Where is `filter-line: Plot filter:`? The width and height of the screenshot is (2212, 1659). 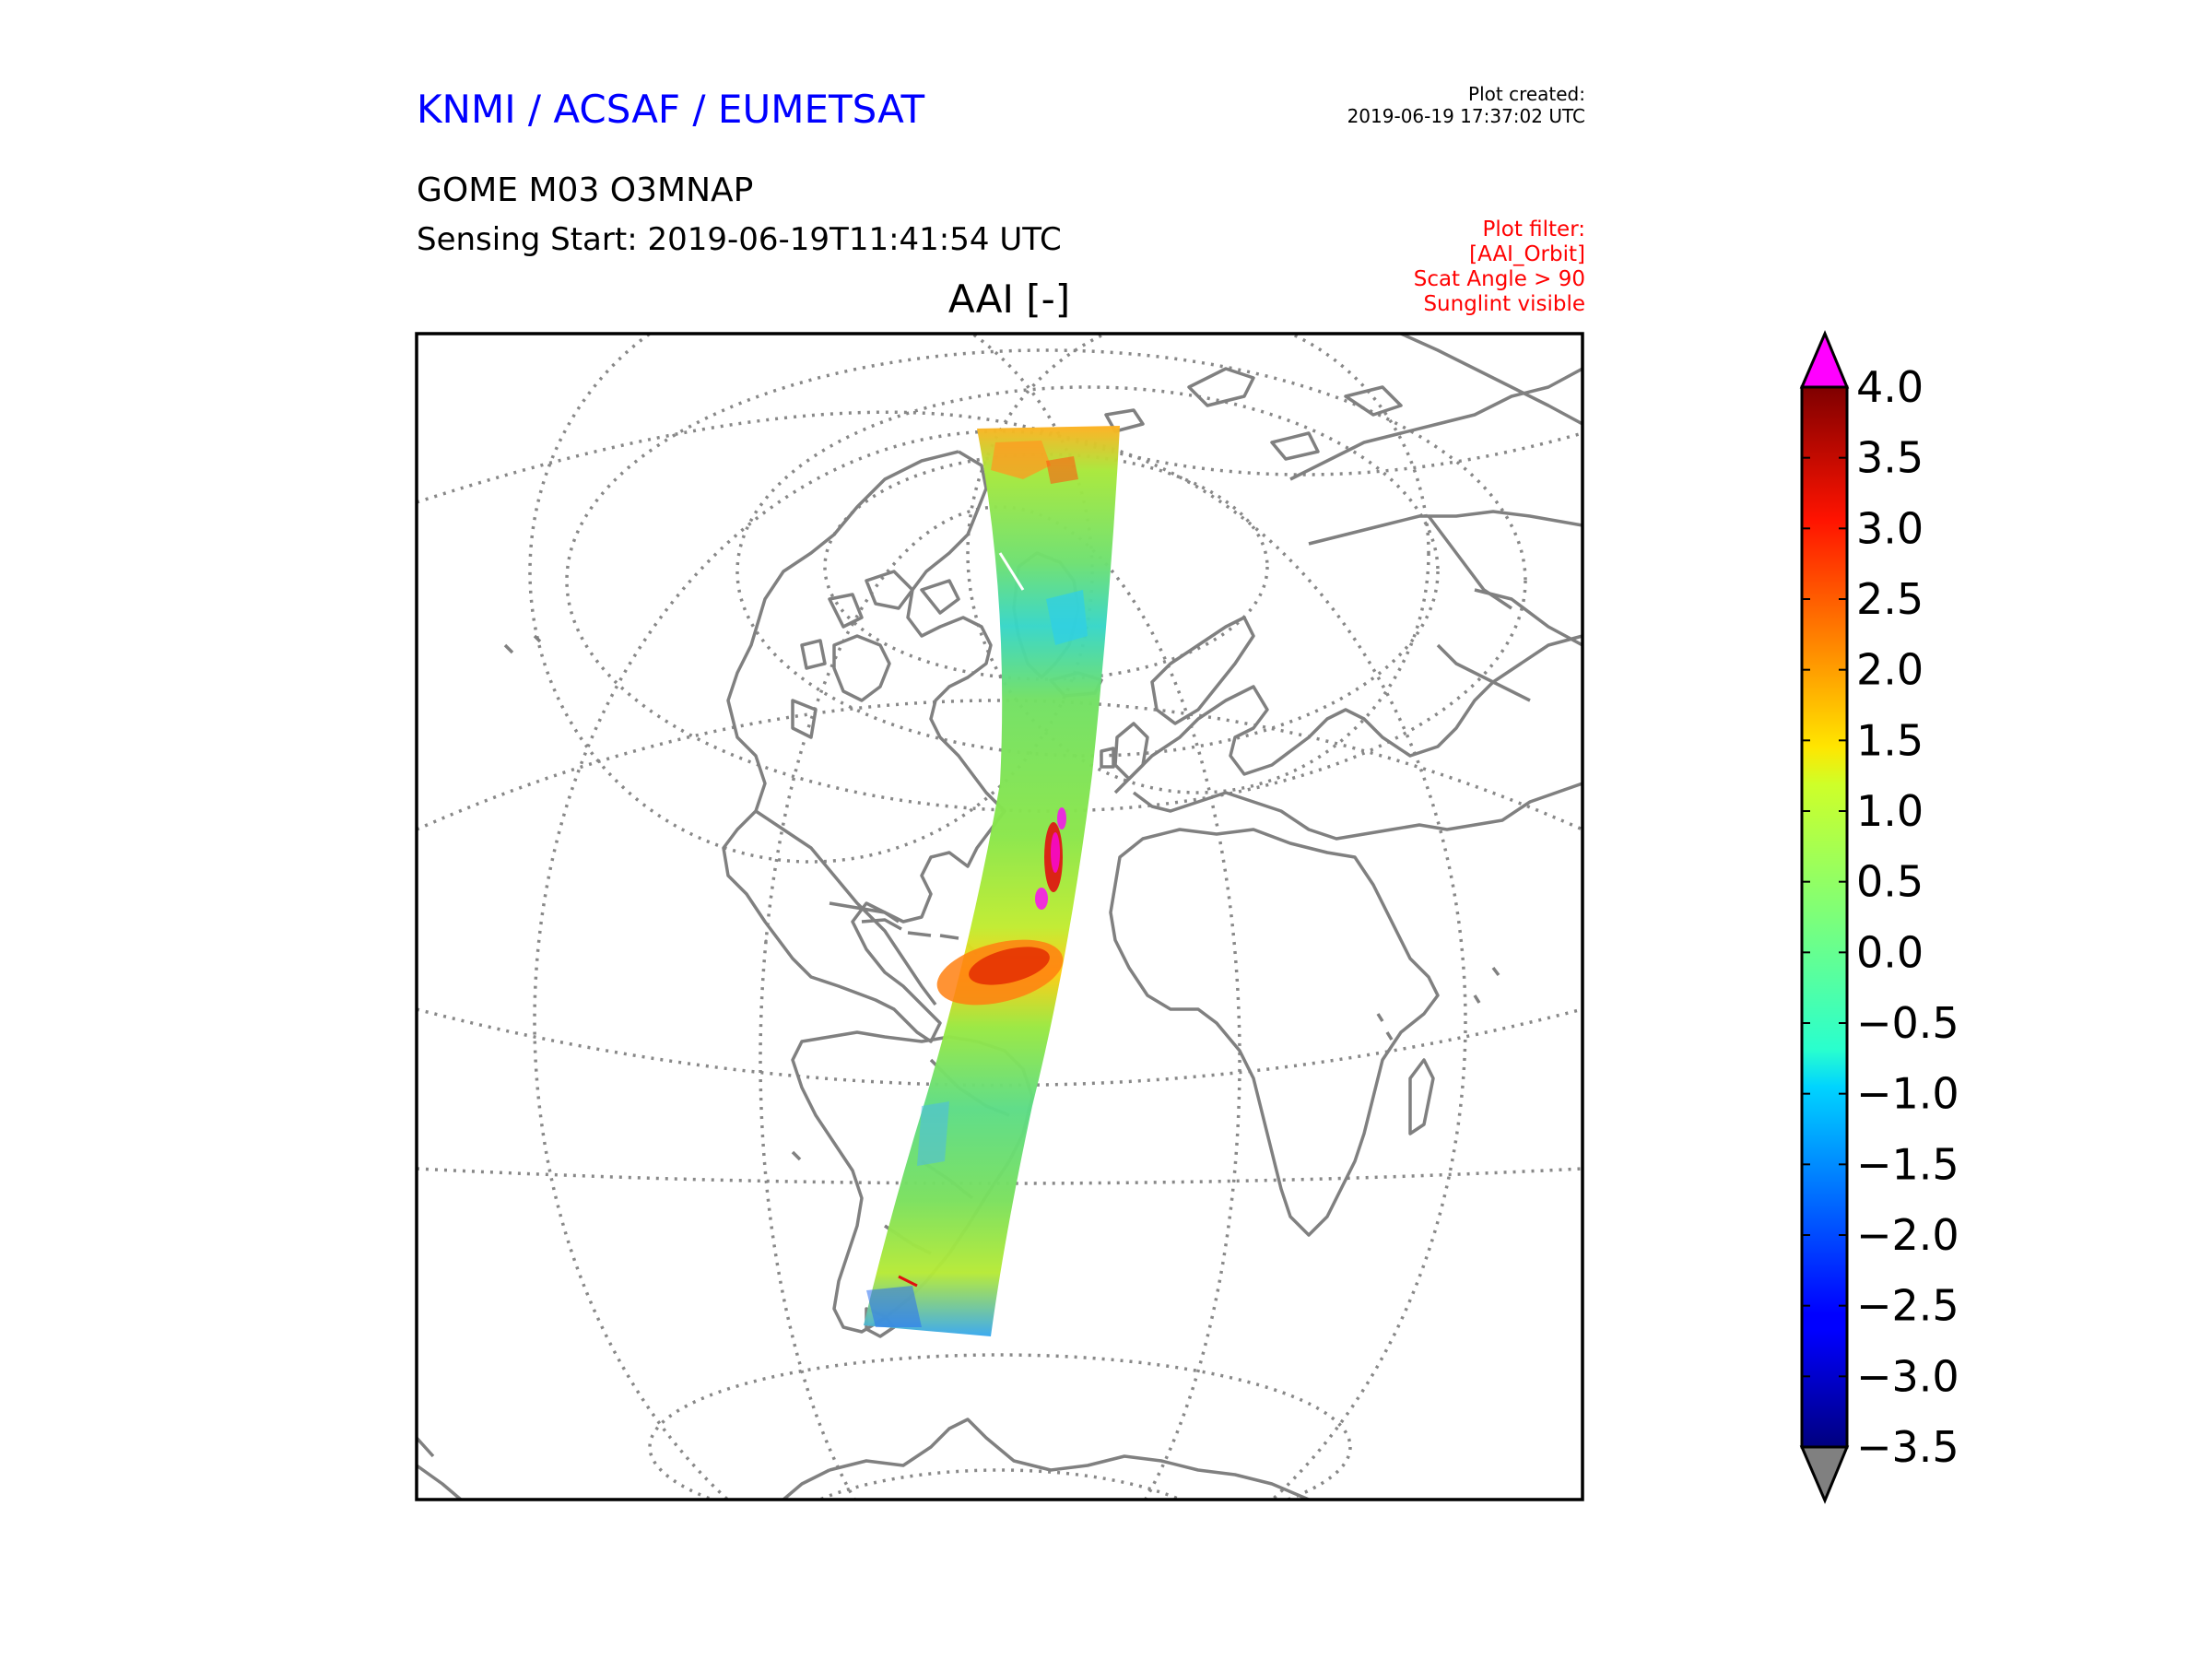 filter-line: Plot filter: is located at coordinates (1533, 229).